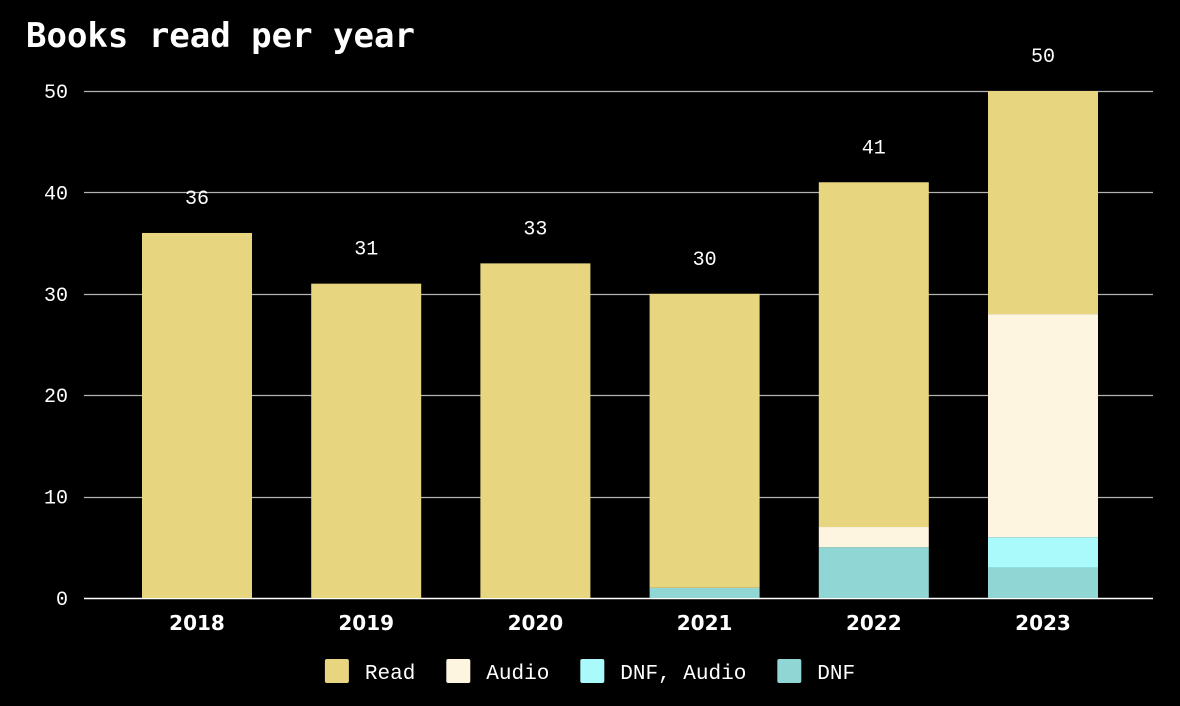 This screenshot has height=706, width=1180. I want to click on y-axis-ticks: 0 10 20 30 40 50, so click(56, 347).